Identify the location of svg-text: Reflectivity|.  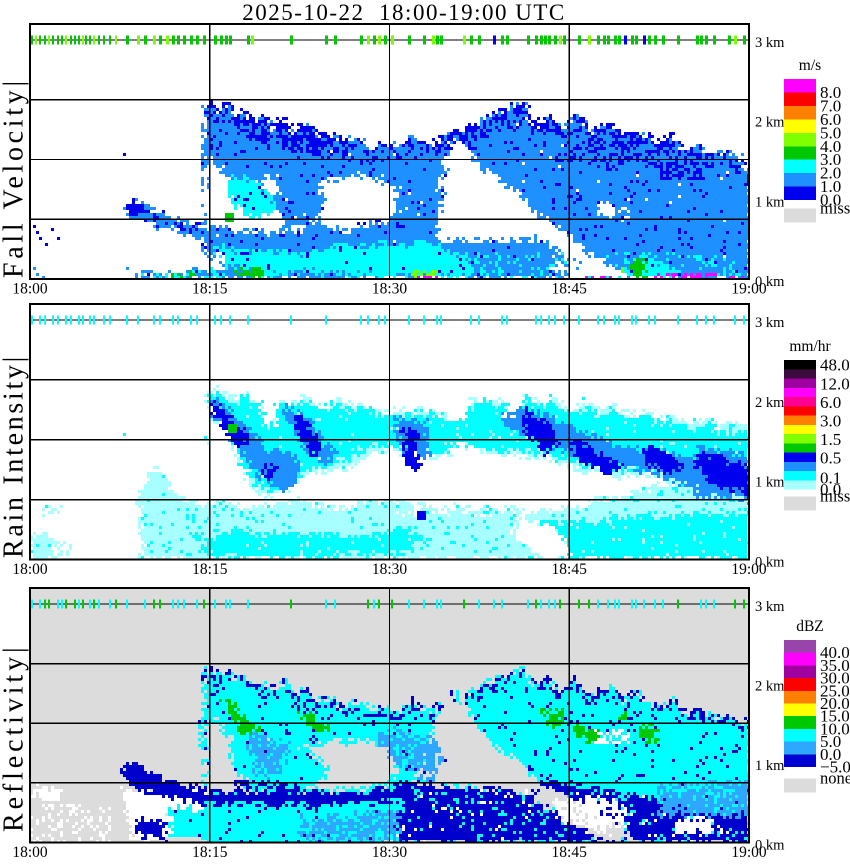
(15, 738).